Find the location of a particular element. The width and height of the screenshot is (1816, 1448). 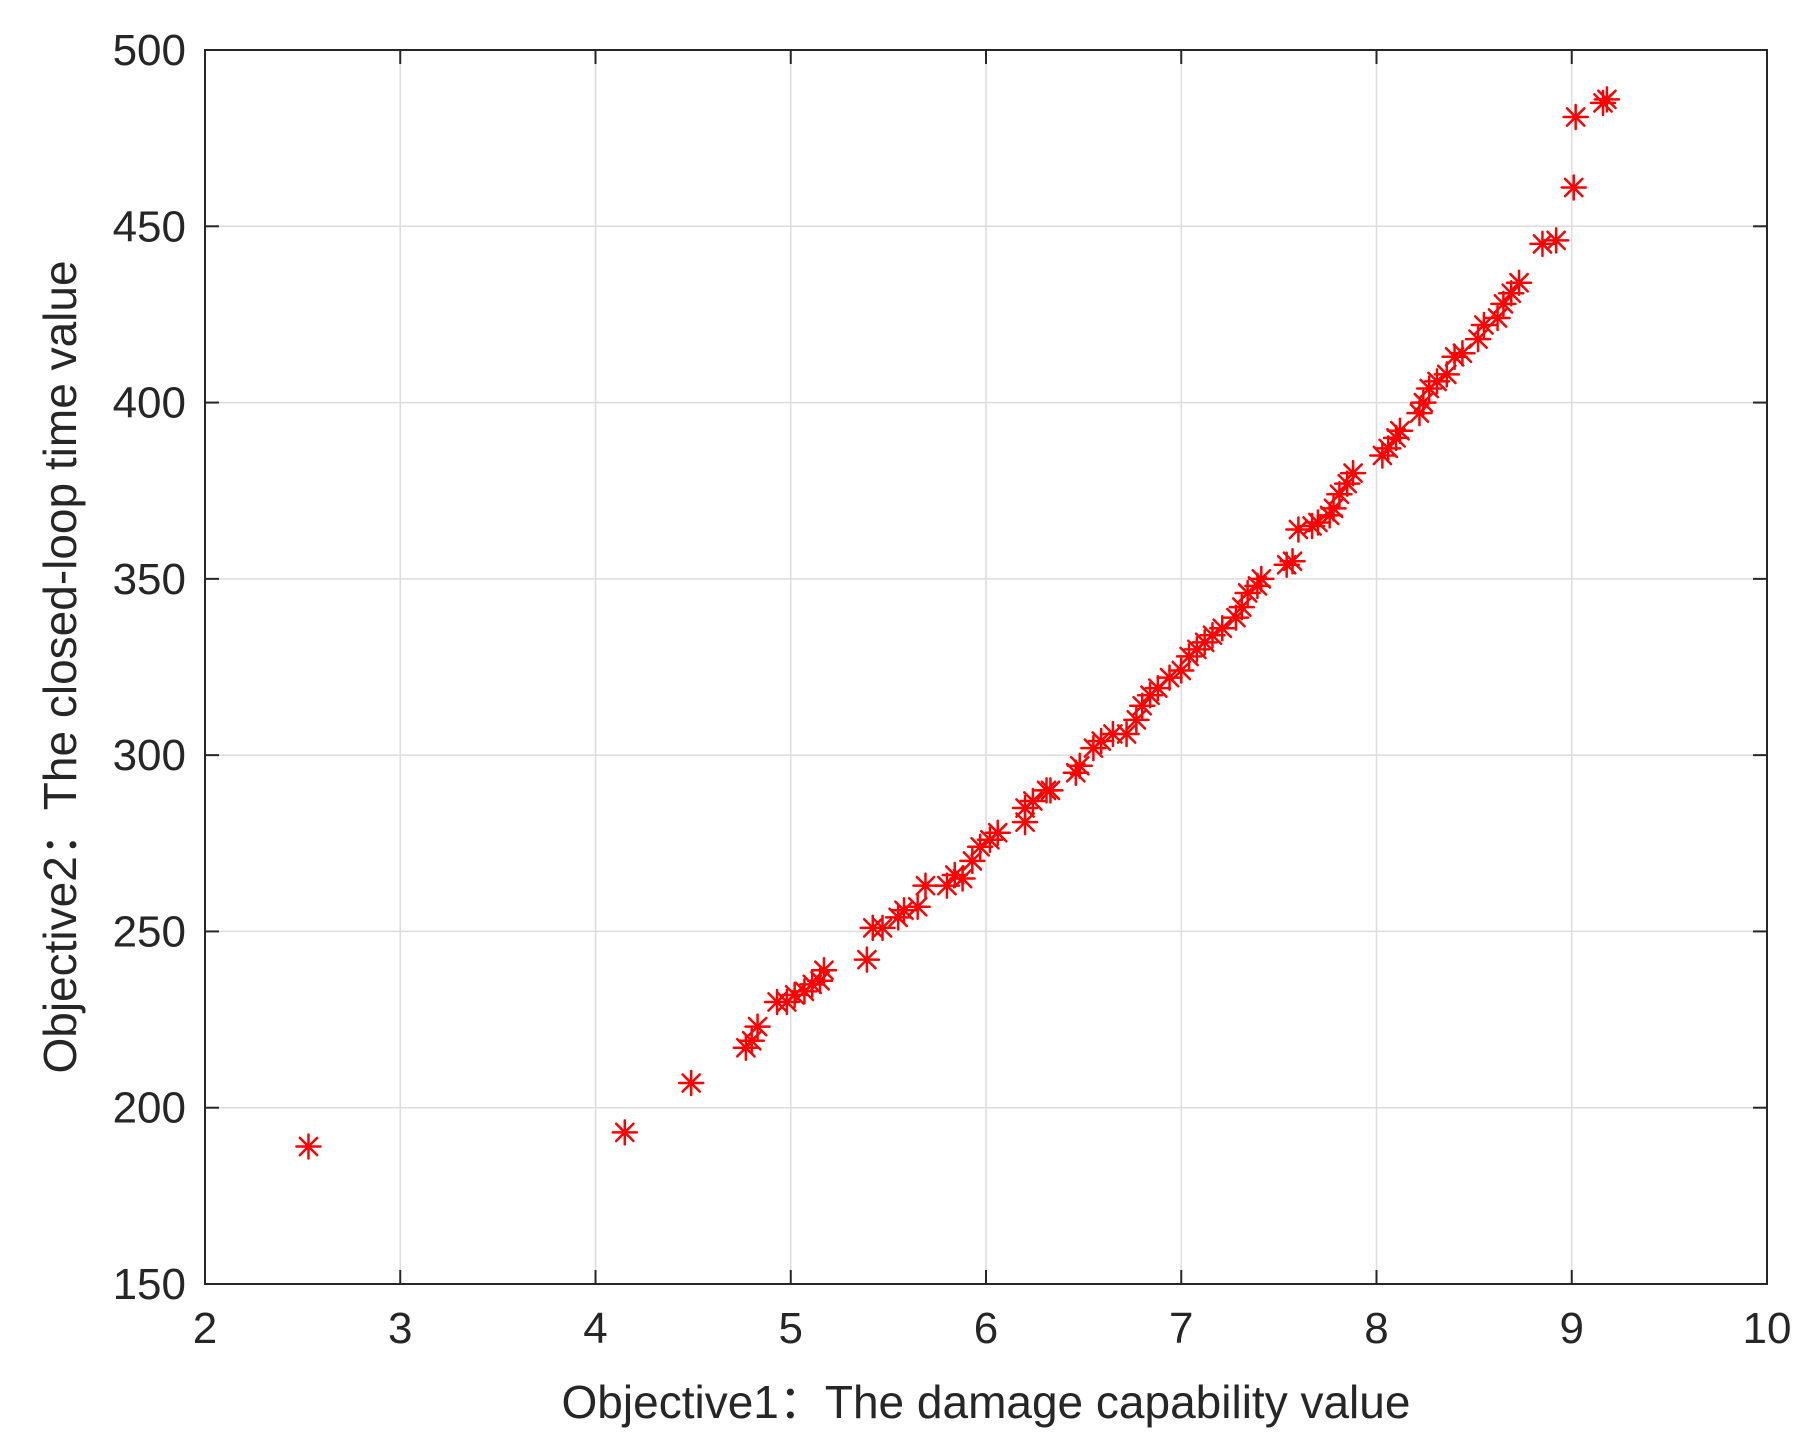

y-tick-label: 250 is located at coordinates (149, 931).